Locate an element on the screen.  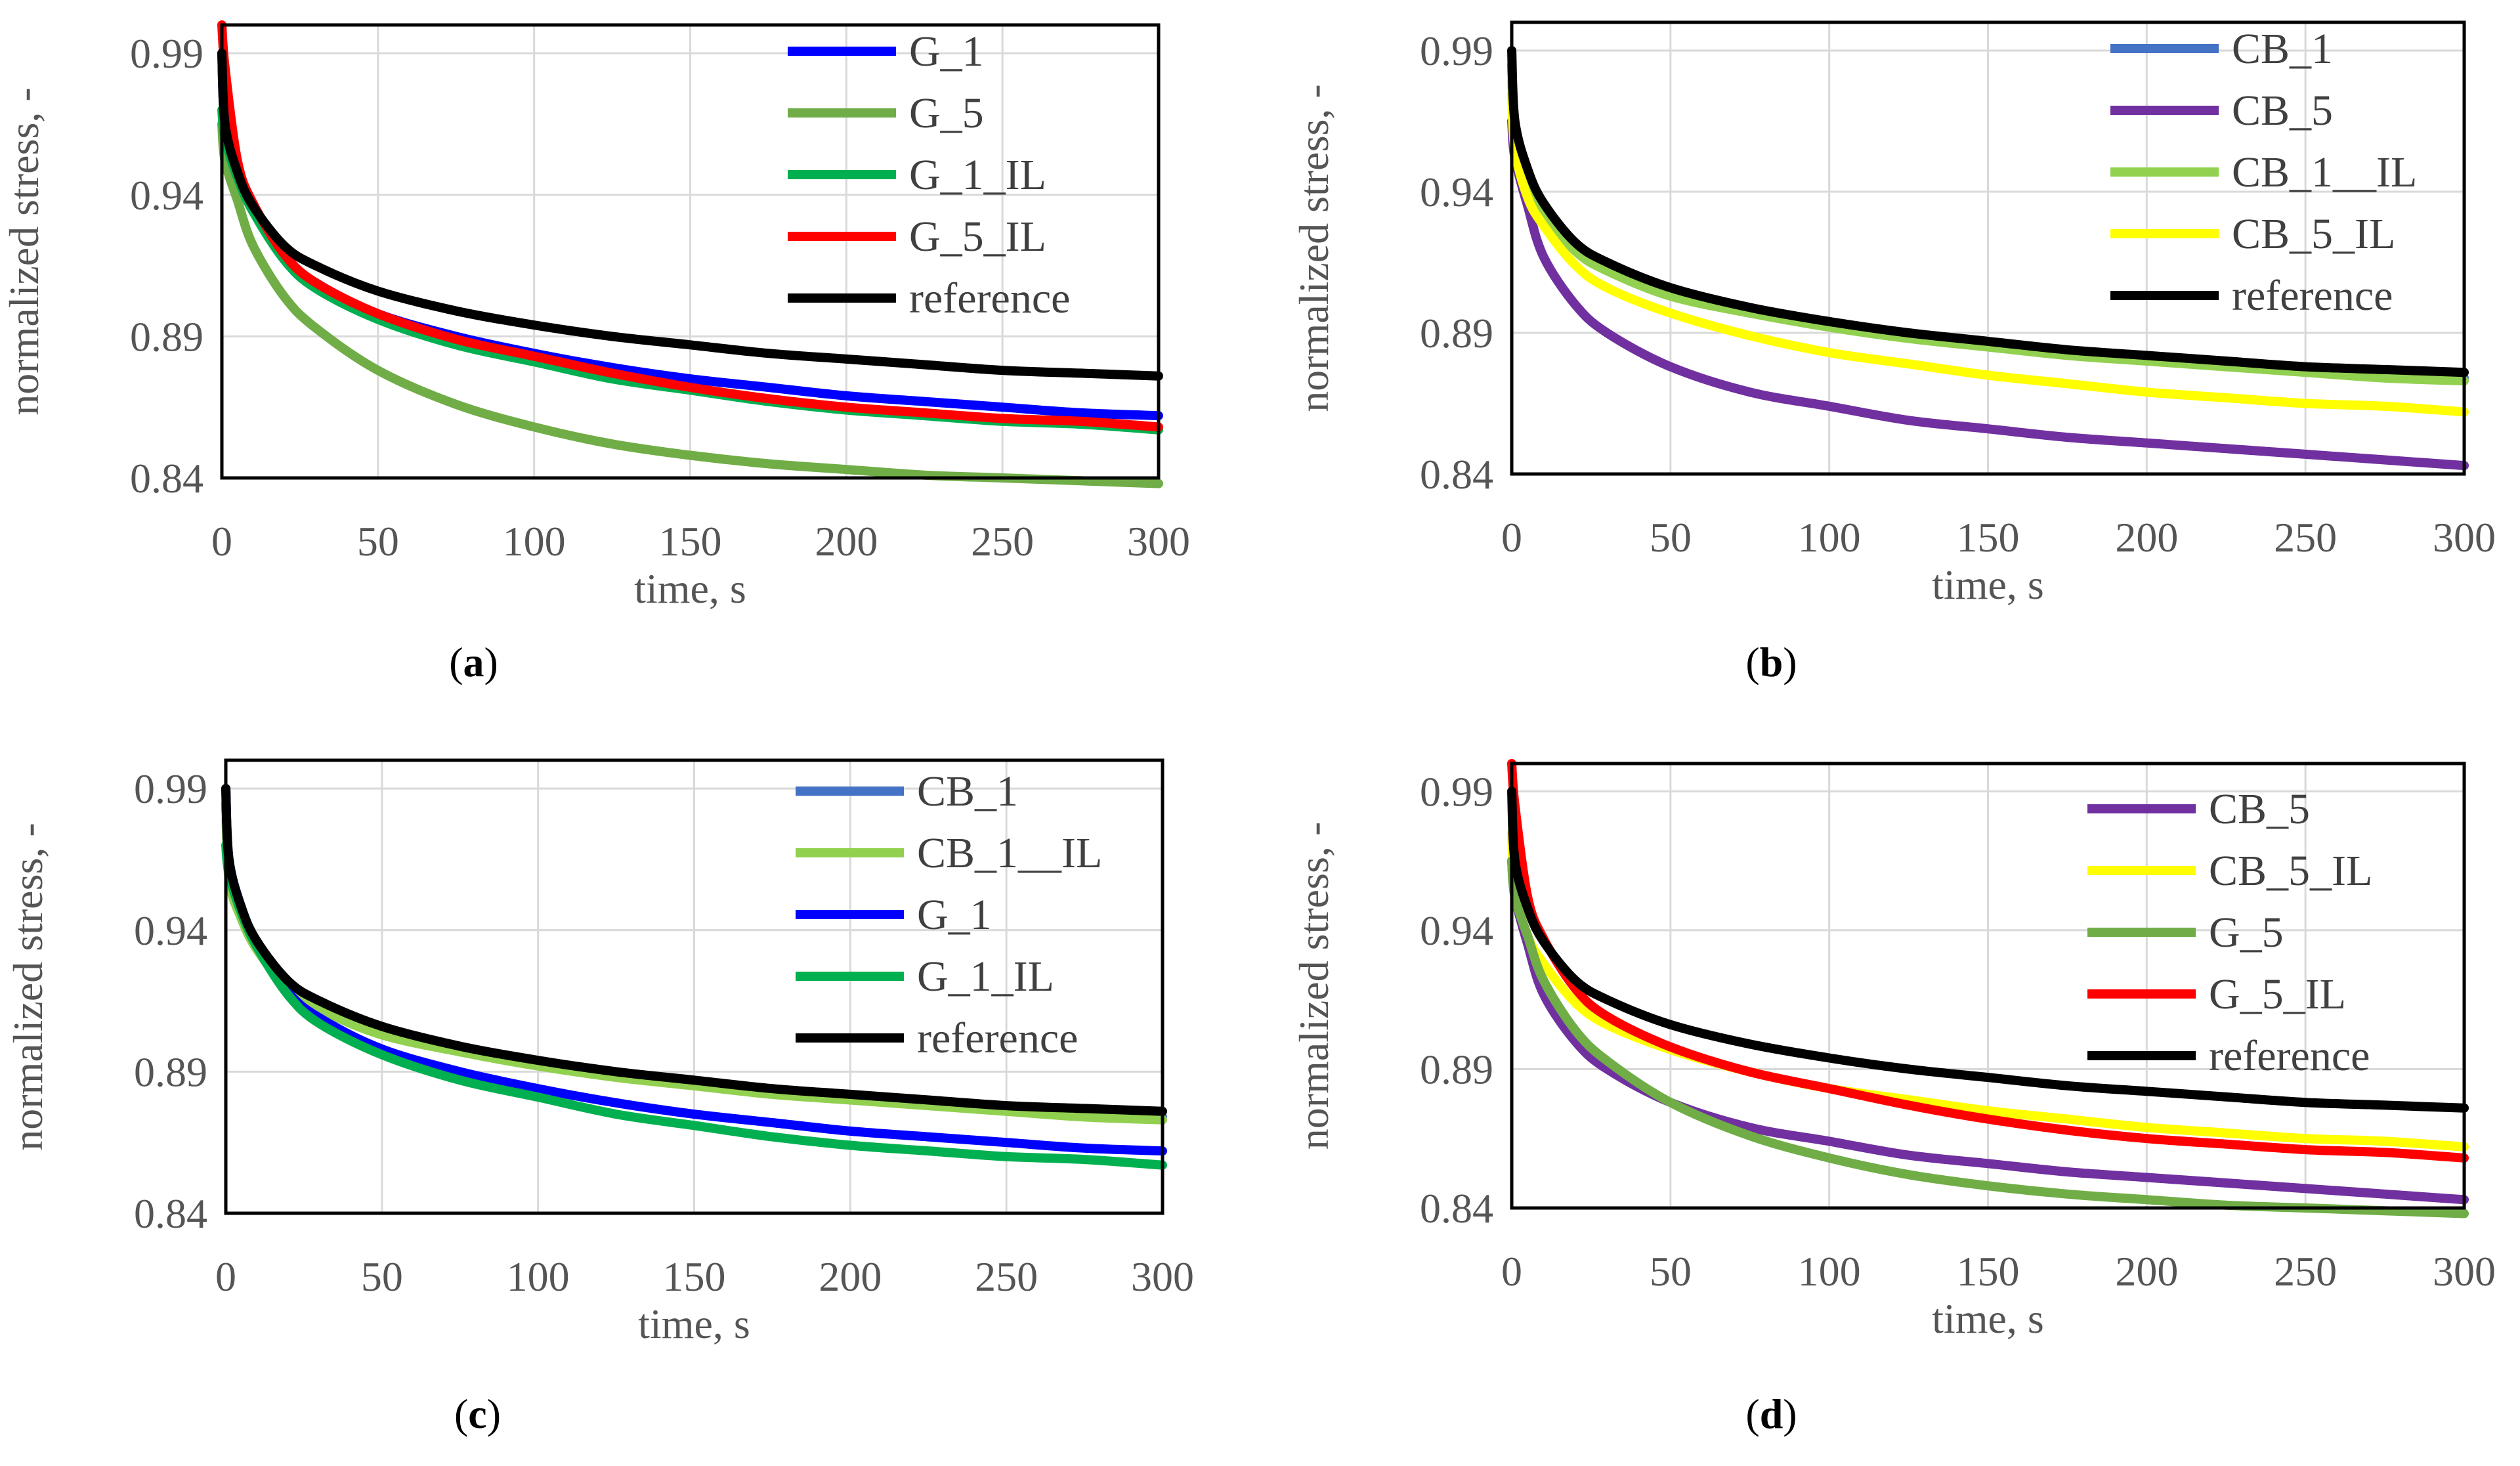
panel-caption: (d) is located at coordinates (1771, 1414).